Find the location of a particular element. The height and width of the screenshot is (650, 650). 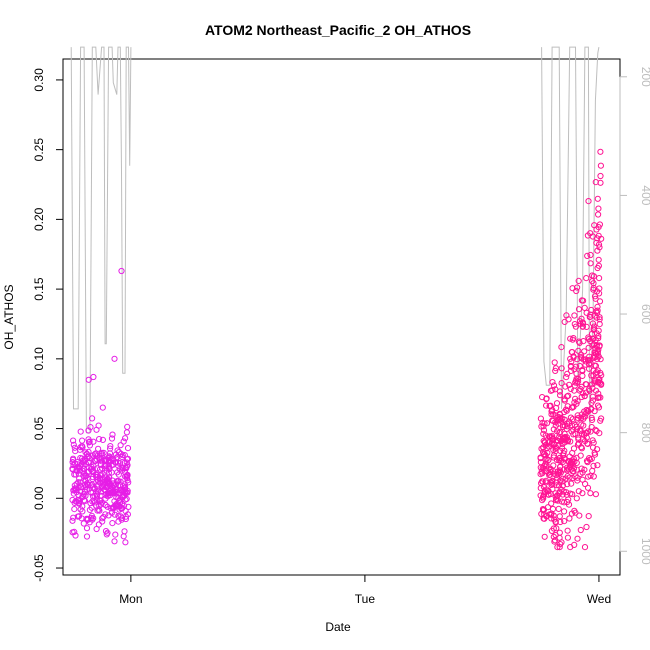

y-right-tick-label: 400 is located at coordinates (644, 195).